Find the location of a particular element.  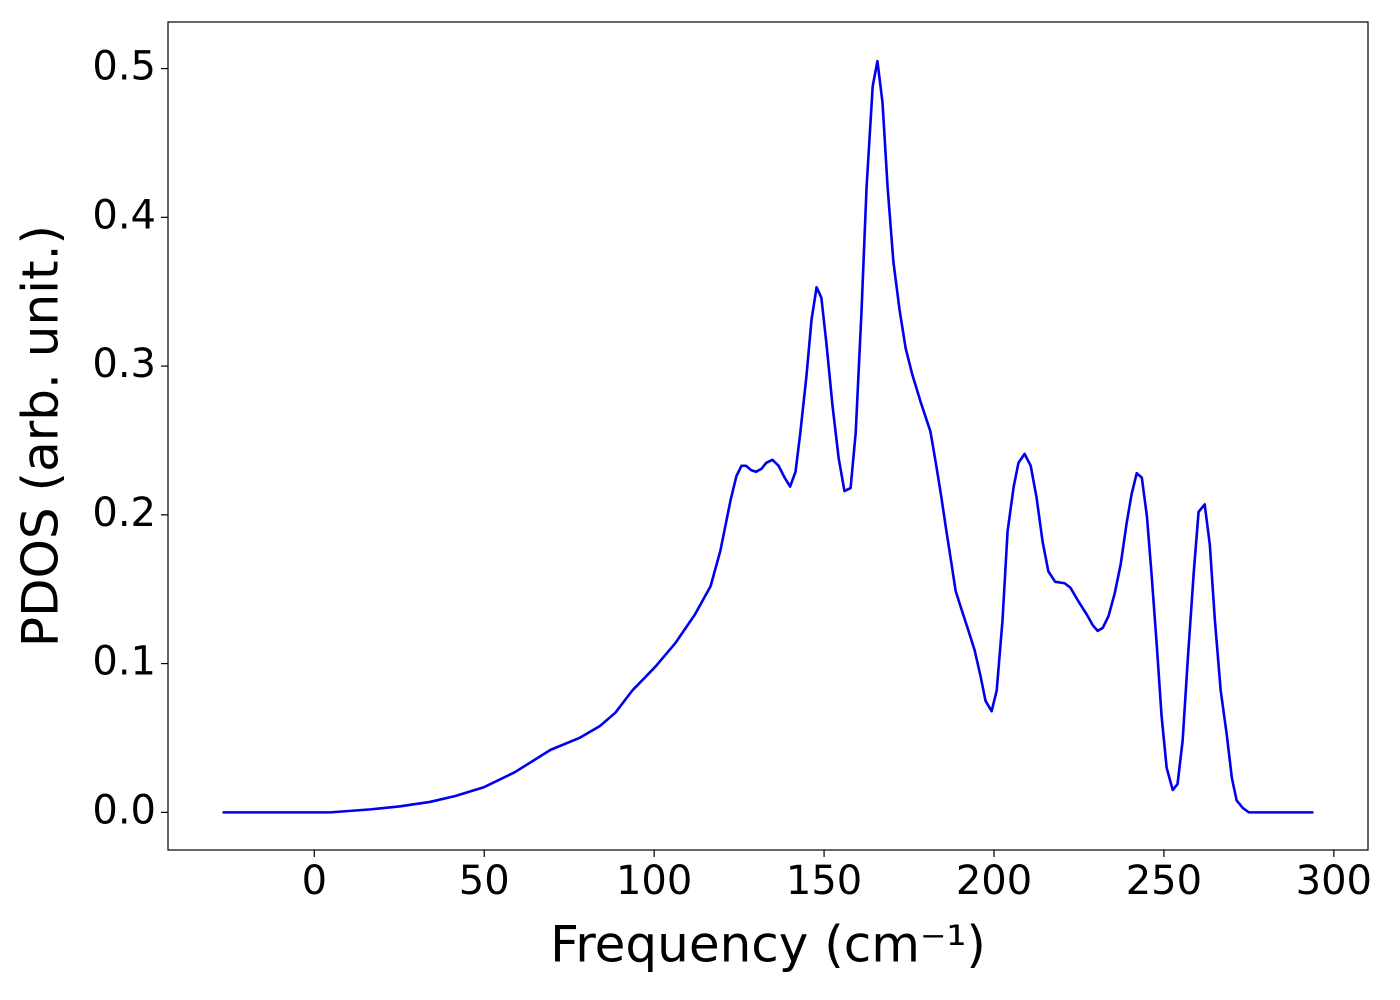

x-tick-label: 300 is located at coordinates (1334, 881).